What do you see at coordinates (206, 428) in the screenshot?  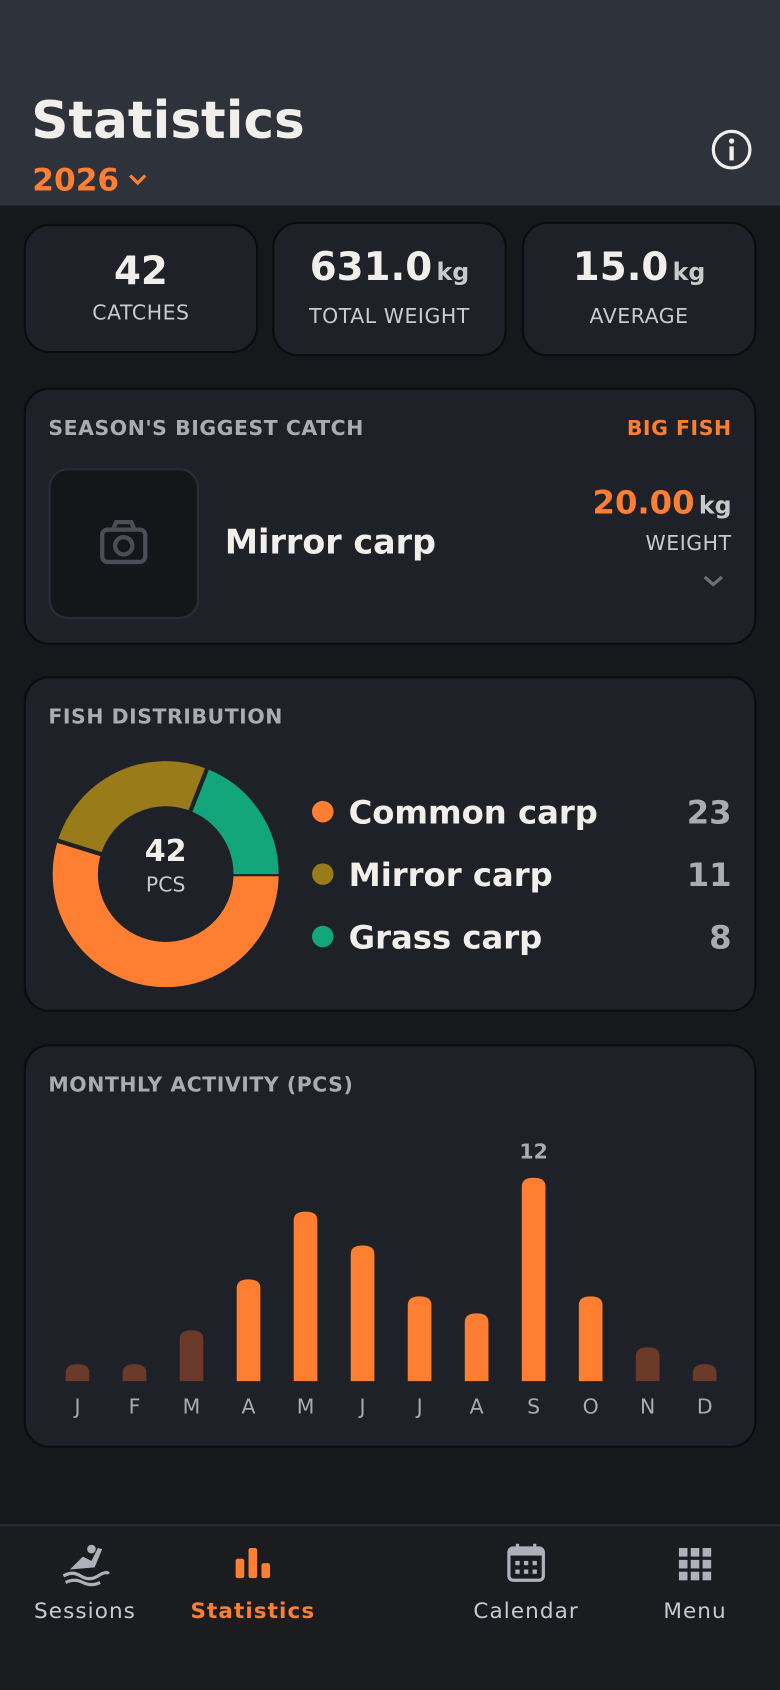 I see `section-title: SEASON'S BIGGEST CATCH` at bounding box center [206, 428].